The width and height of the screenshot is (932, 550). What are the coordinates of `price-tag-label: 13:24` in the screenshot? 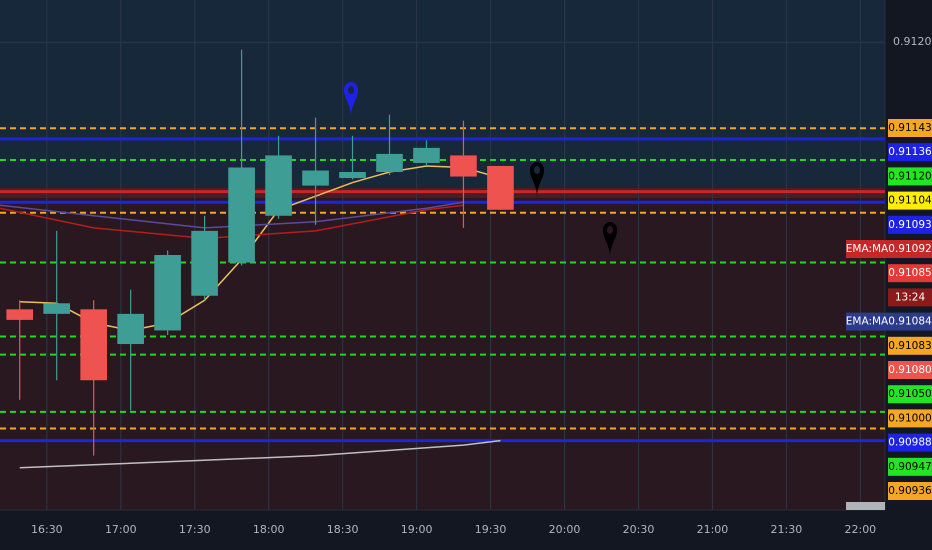 It's located at (910, 297).